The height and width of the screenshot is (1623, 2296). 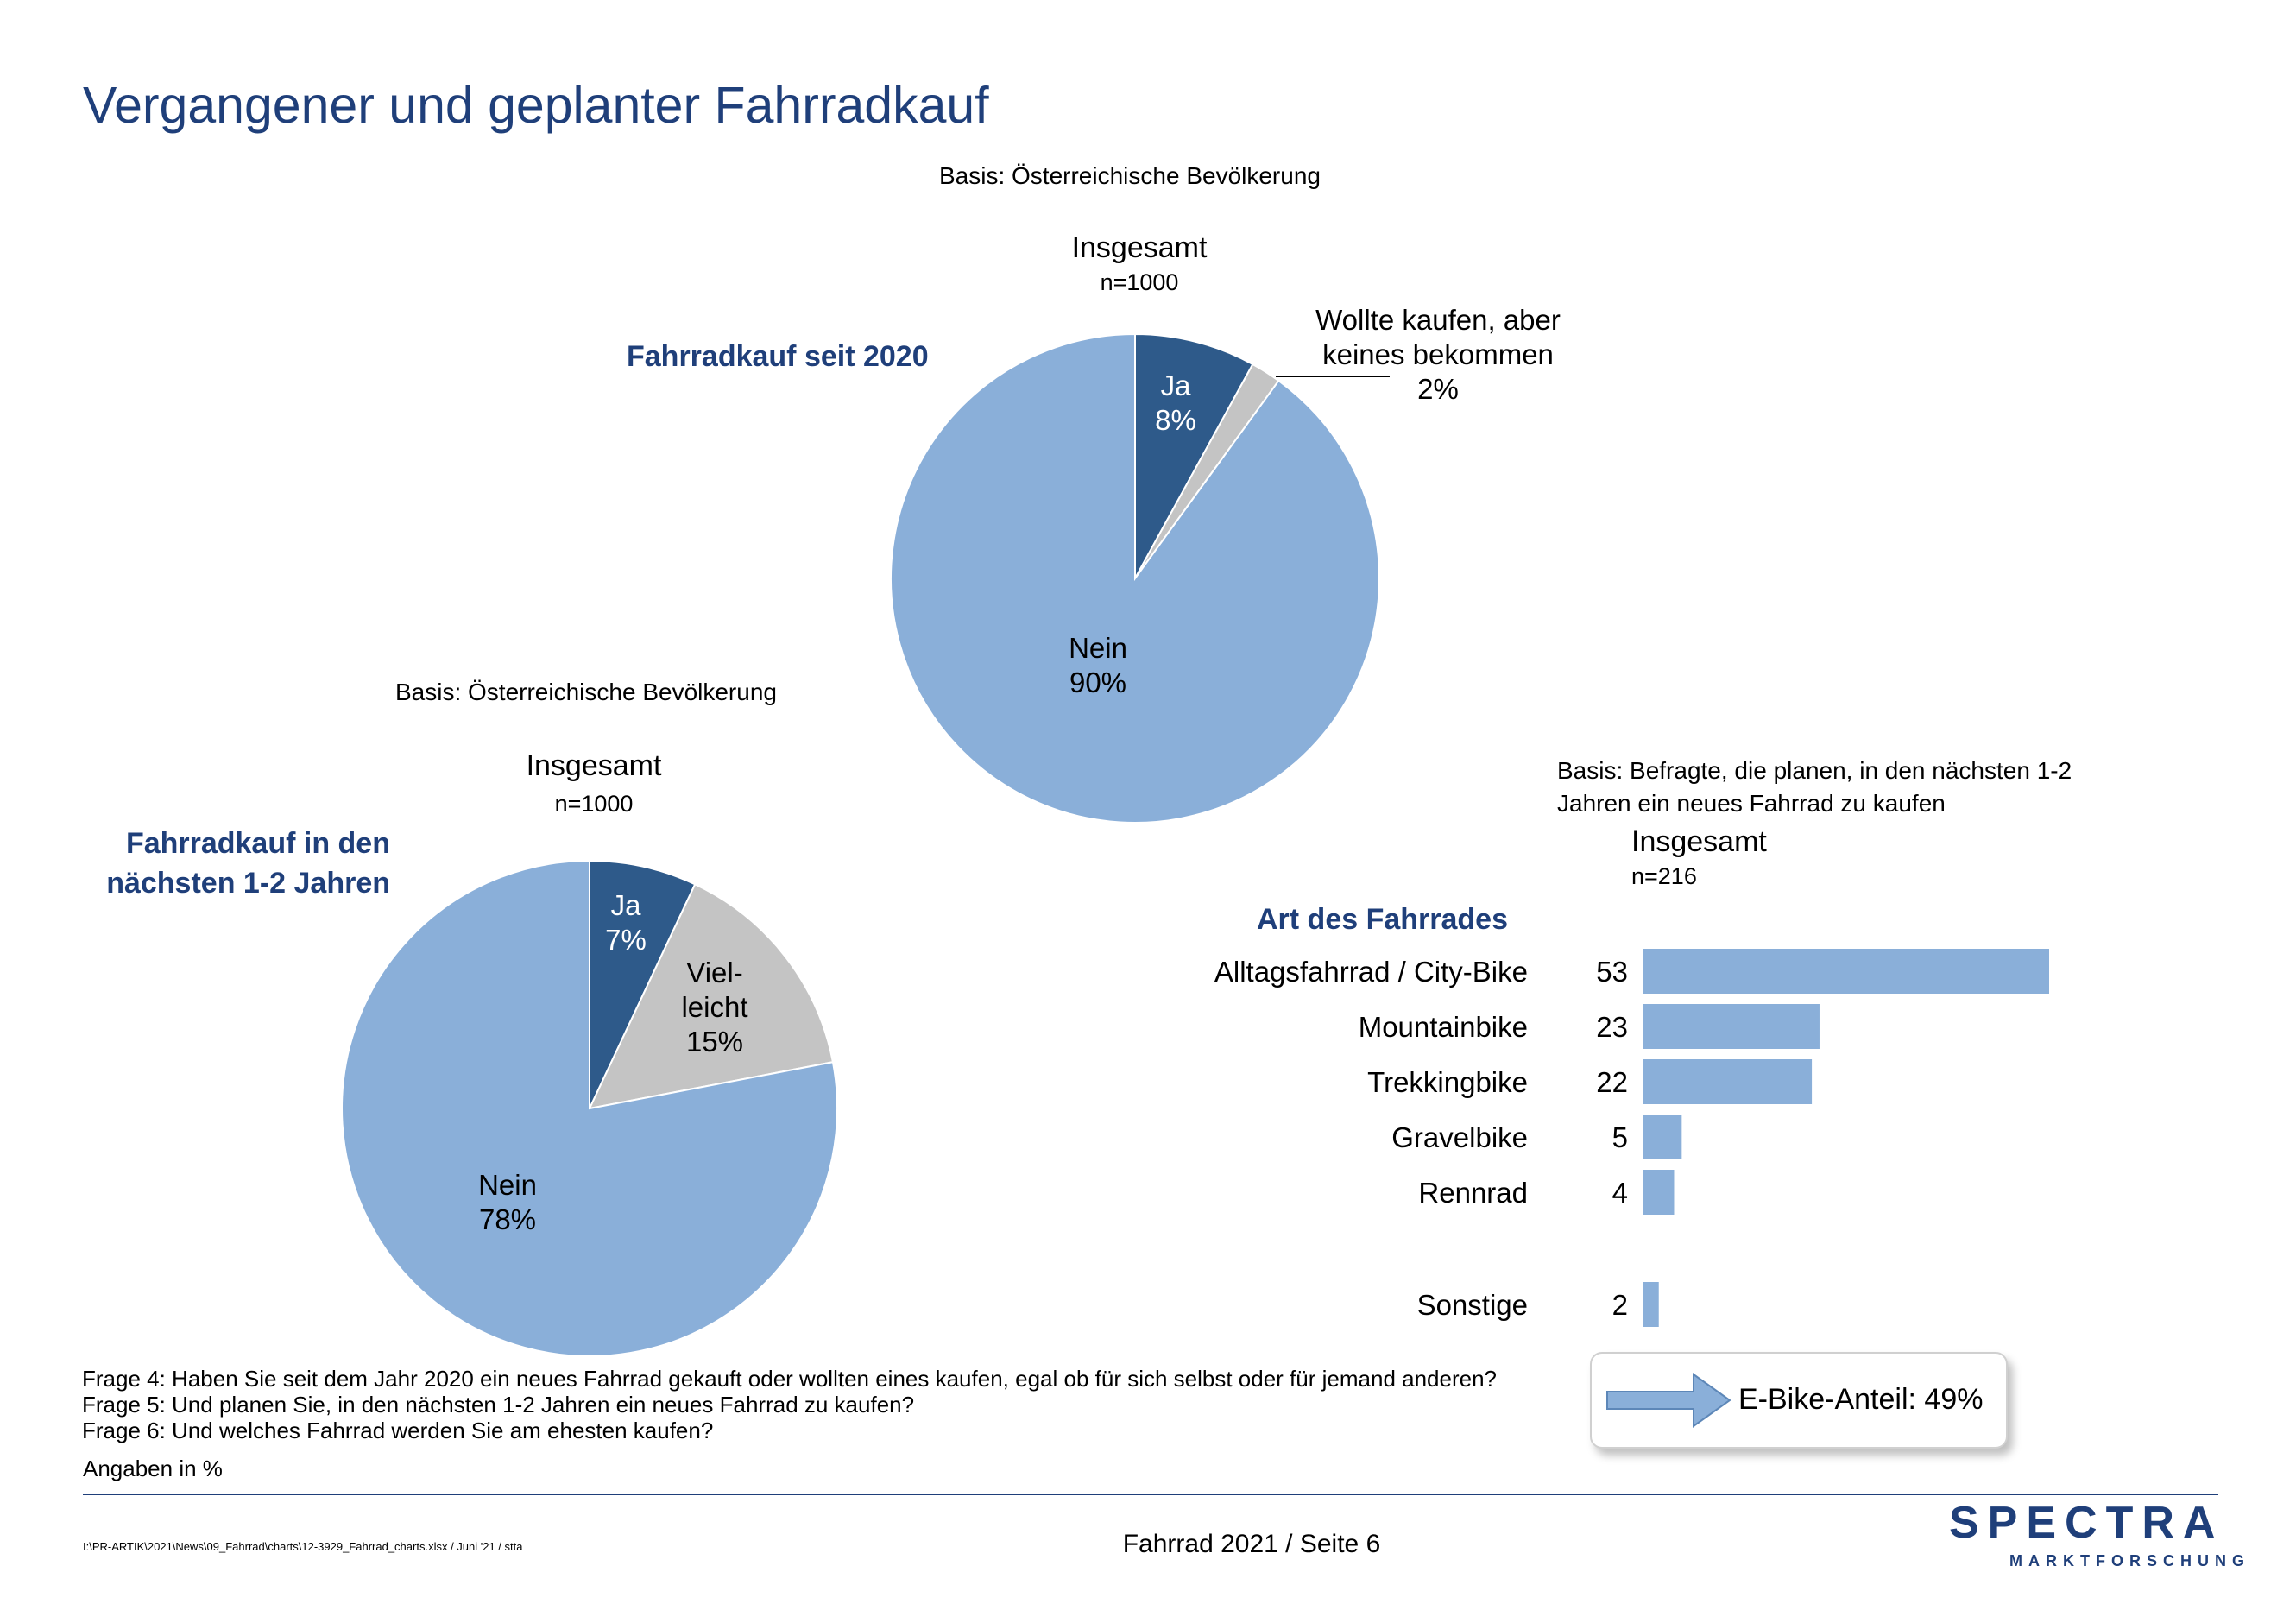 I want to click on pie-slice-vielleicht, so click(x=711, y=996).